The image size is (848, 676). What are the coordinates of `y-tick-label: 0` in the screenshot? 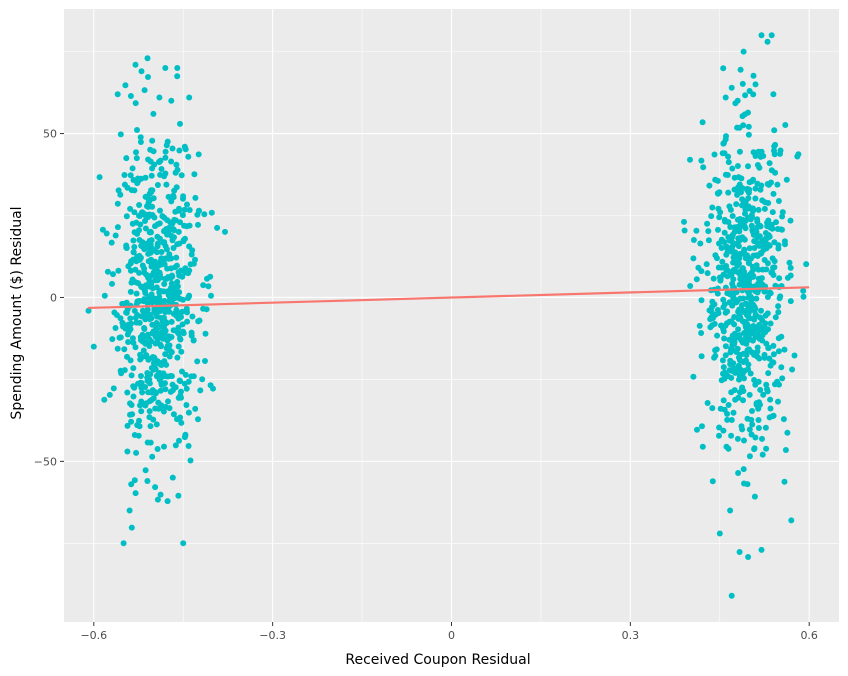 It's located at (53, 297).